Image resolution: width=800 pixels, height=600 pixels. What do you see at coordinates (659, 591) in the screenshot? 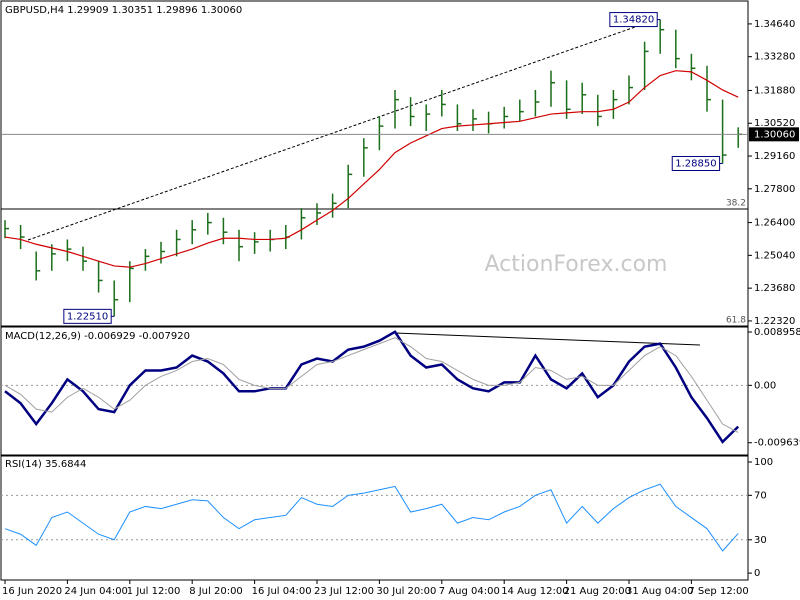
I see `x-tick-label: 31 Aug 04:00` at bounding box center [659, 591].